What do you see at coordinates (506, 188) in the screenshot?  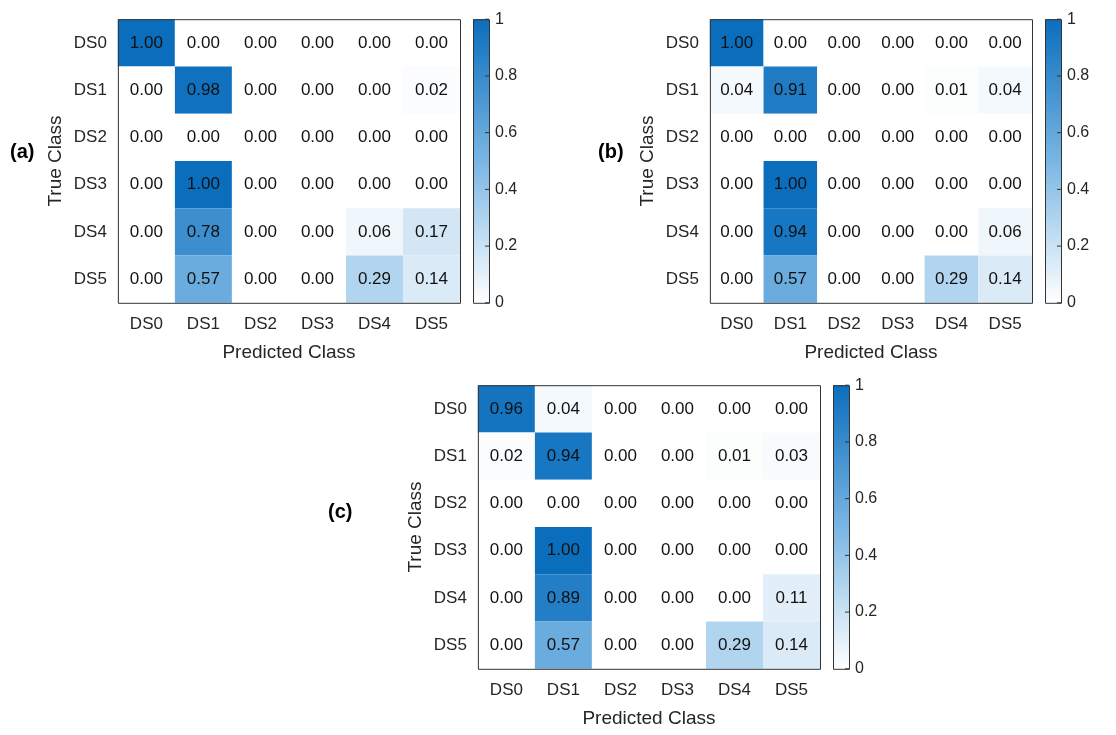 I see `color-bar-label: 0.4` at bounding box center [506, 188].